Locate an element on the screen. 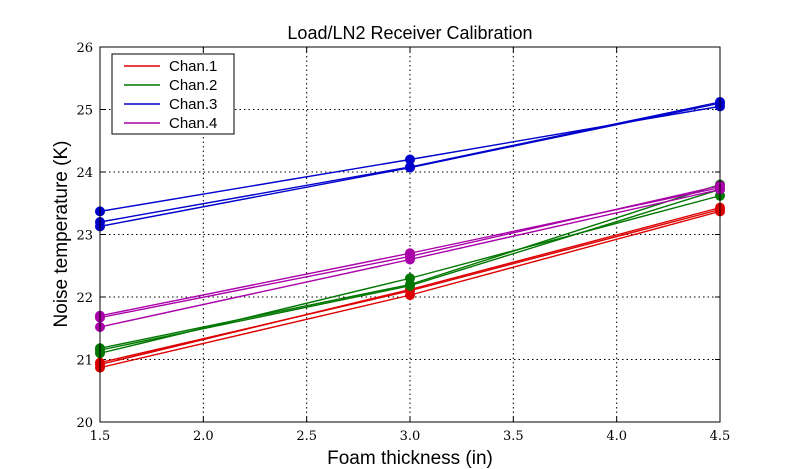 Image resolution: width=800 pixels, height=469 pixels. legend-entry: Chan.2 is located at coordinates (193, 85).